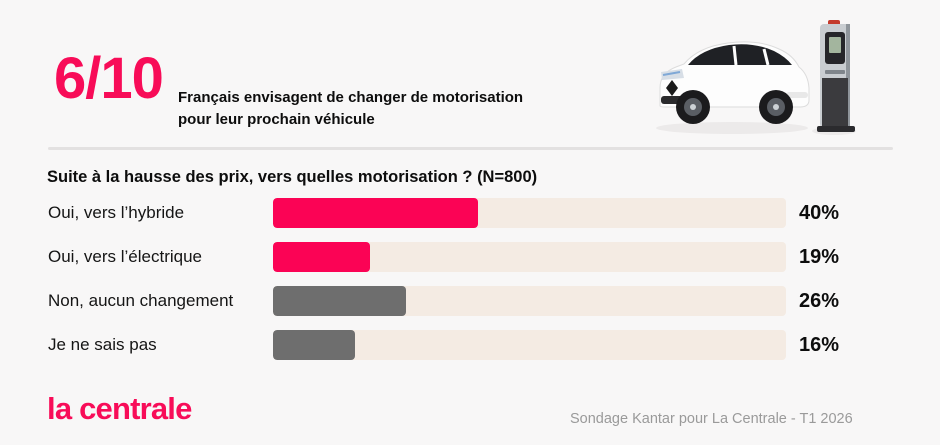 This screenshot has width=940, height=445. I want to click on bar-row: Je ne sais pas 16%, so click(470, 345).